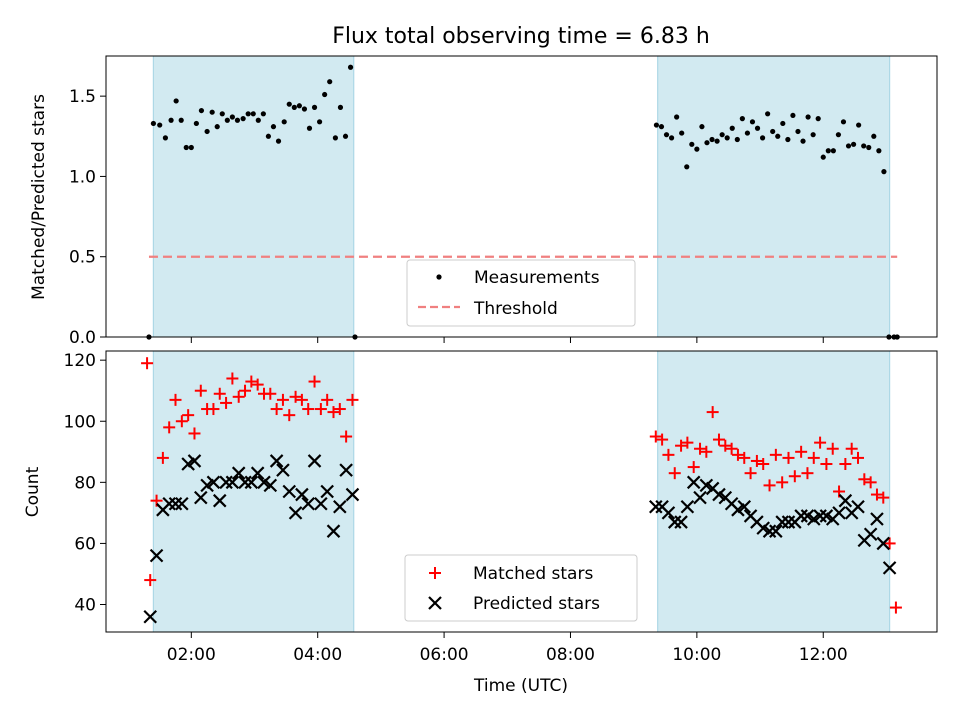 The width and height of the screenshot is (960, 720). I want to click on bottom-legend-box, so click(521, 588).